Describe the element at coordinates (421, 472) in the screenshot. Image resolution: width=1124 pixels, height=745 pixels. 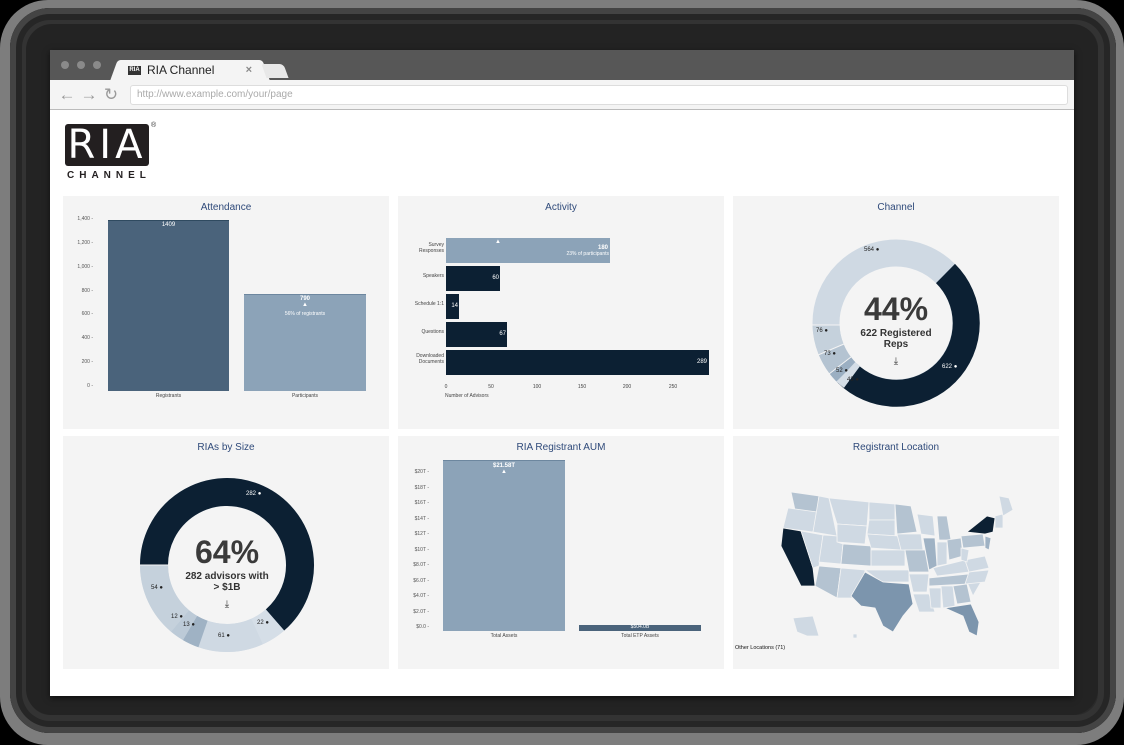
I see `y-tick: $20T -` at that location.